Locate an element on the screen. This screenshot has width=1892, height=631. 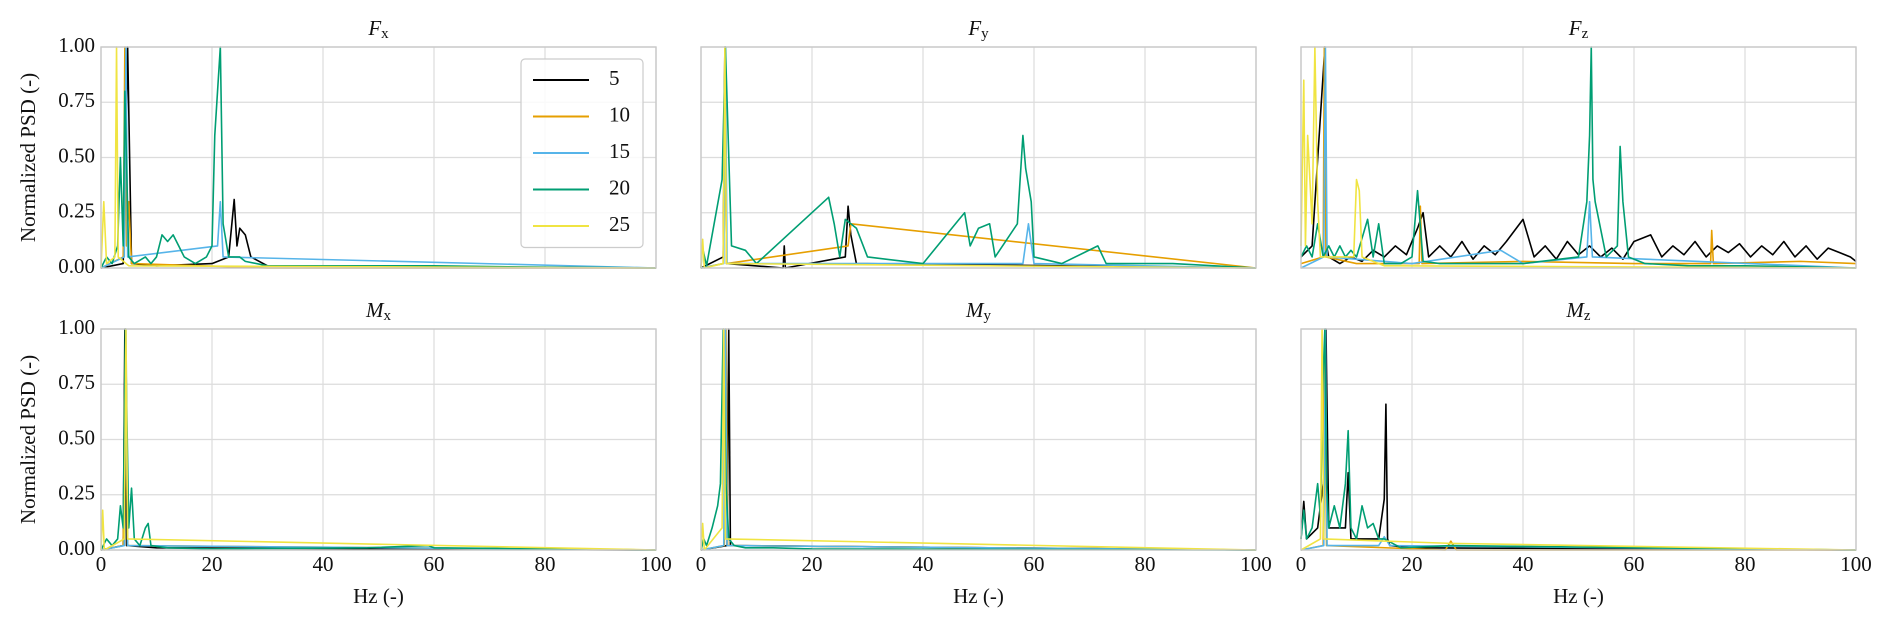
subplot-title: Mz is located at coordinates (1578, 311).